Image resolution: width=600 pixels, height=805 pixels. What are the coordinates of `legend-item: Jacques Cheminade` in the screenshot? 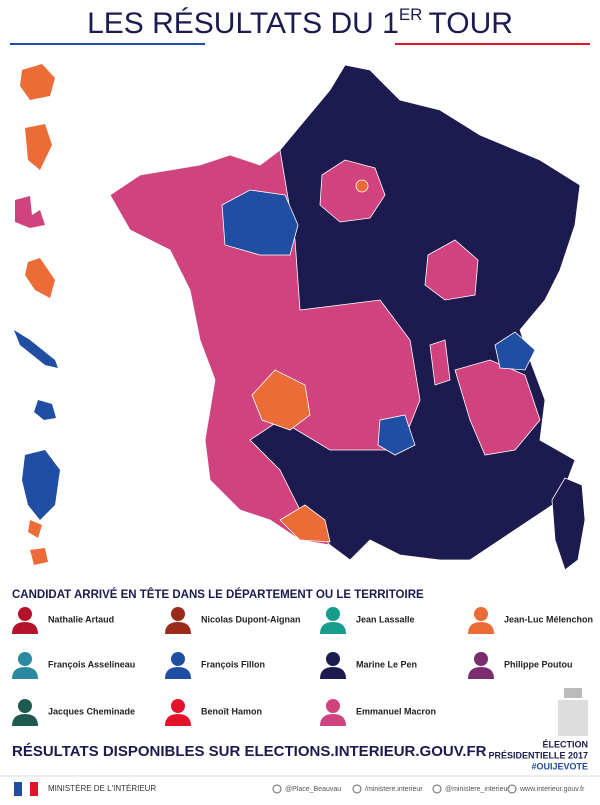 It's located at (73, 712).